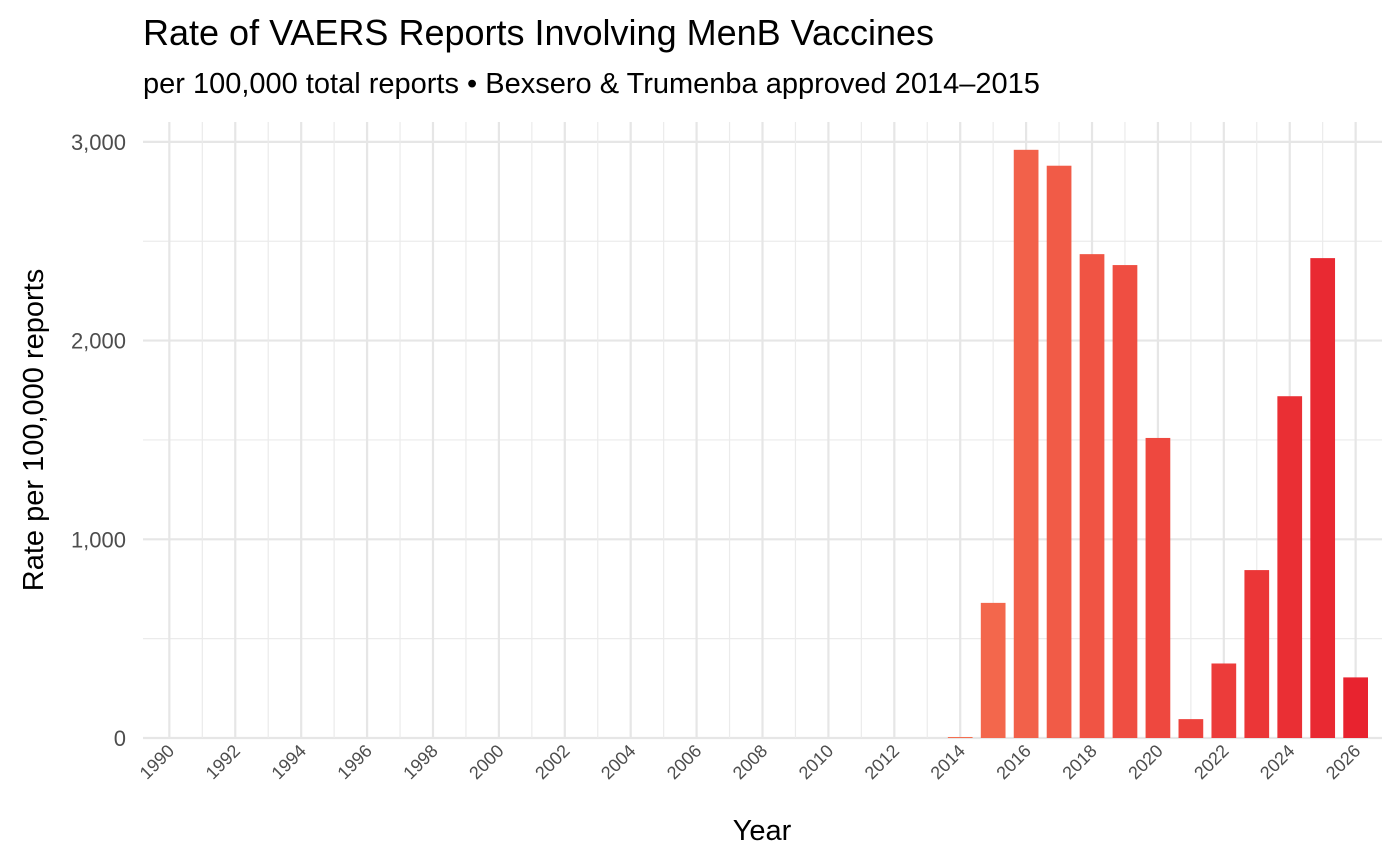 The width and height of the screenshot is (1400, 865). Describe the element at coordinates (1059, 451) in the screenshot. I see `bar-2017` at that location.